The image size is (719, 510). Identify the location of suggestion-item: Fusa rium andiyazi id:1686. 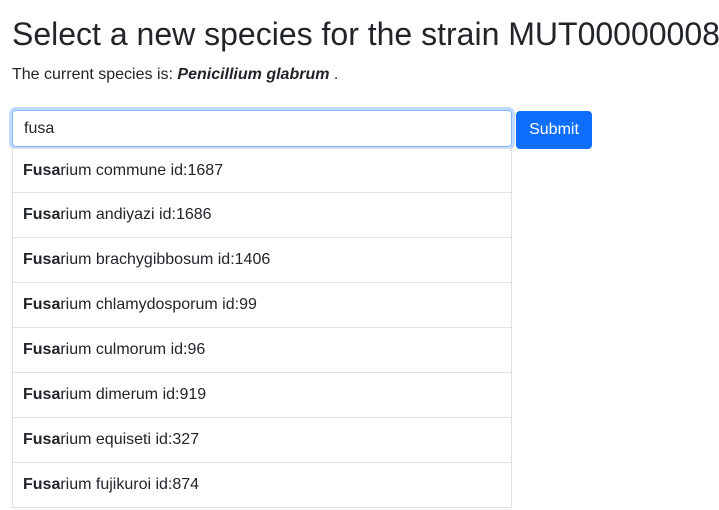
(262, 215).